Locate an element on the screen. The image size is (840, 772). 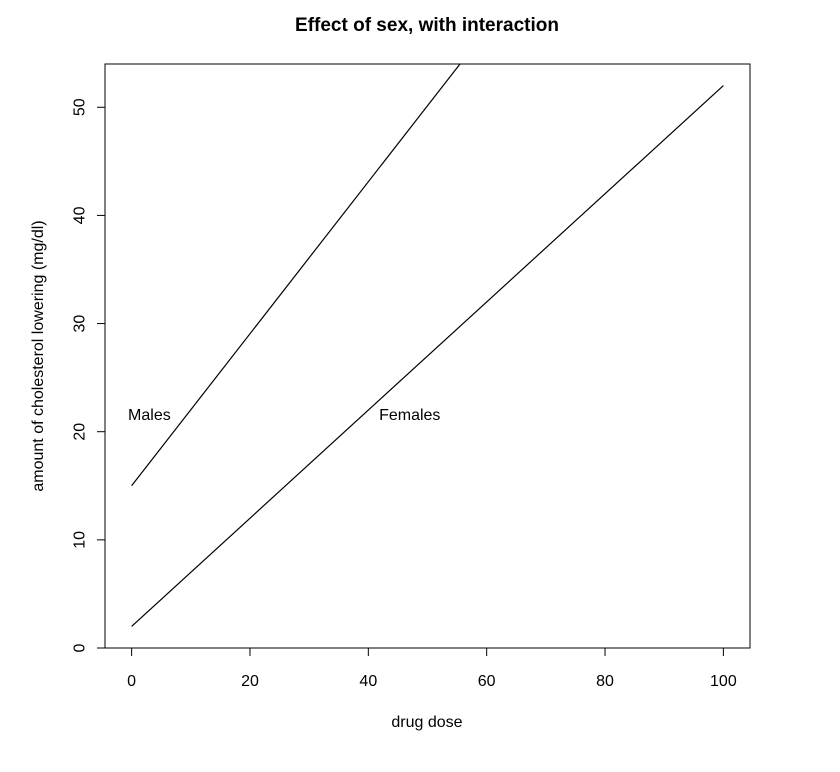
y-tick-label: 30 is located at coordinates (80, 324).